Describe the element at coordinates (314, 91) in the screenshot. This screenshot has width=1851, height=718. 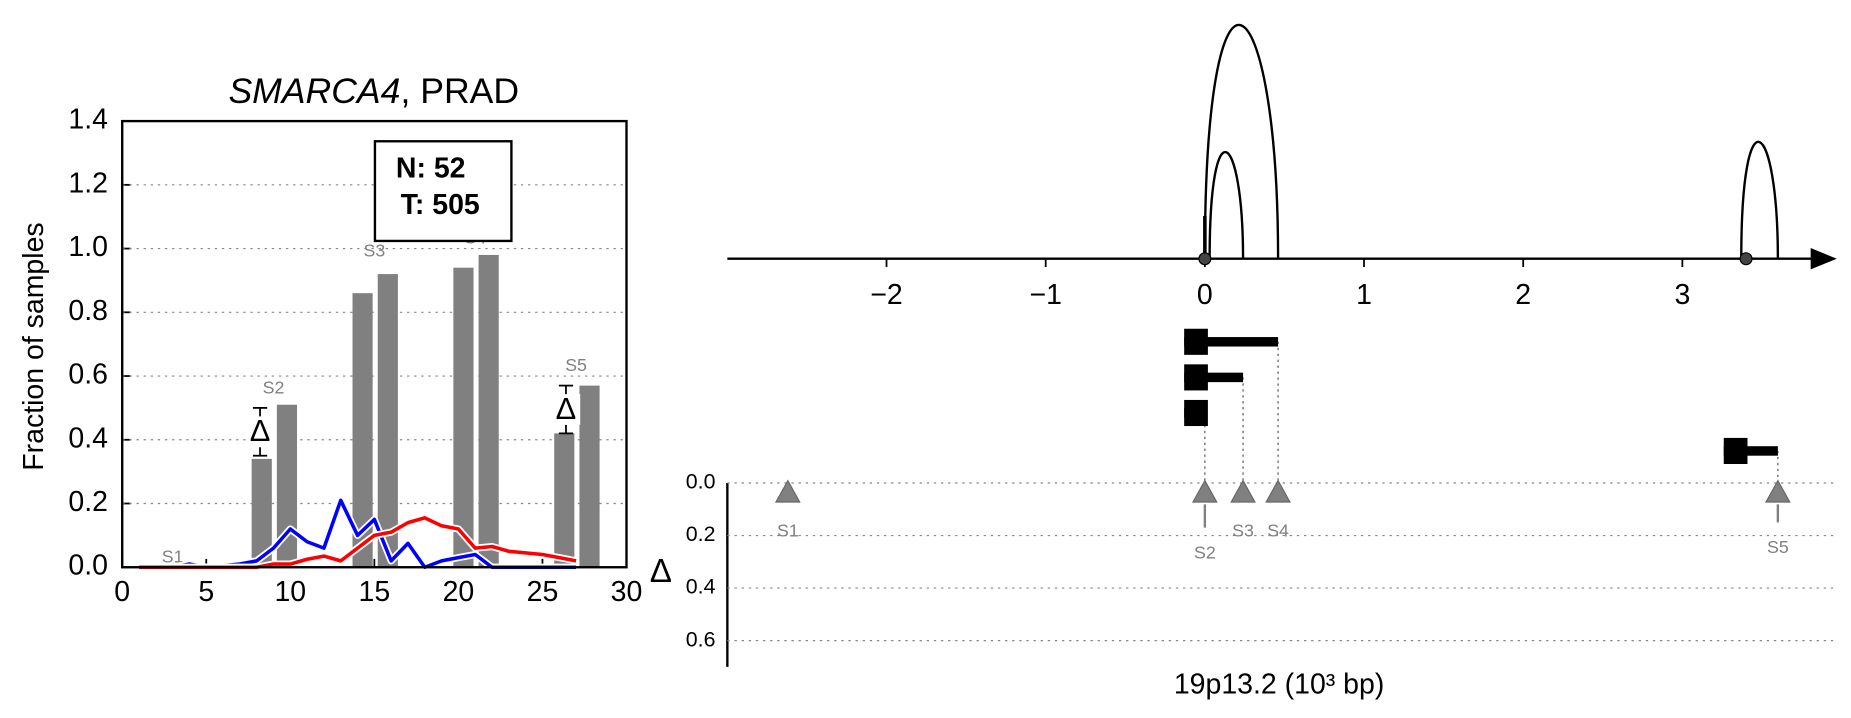
I see `title-gene: SMARCA4` at that location.